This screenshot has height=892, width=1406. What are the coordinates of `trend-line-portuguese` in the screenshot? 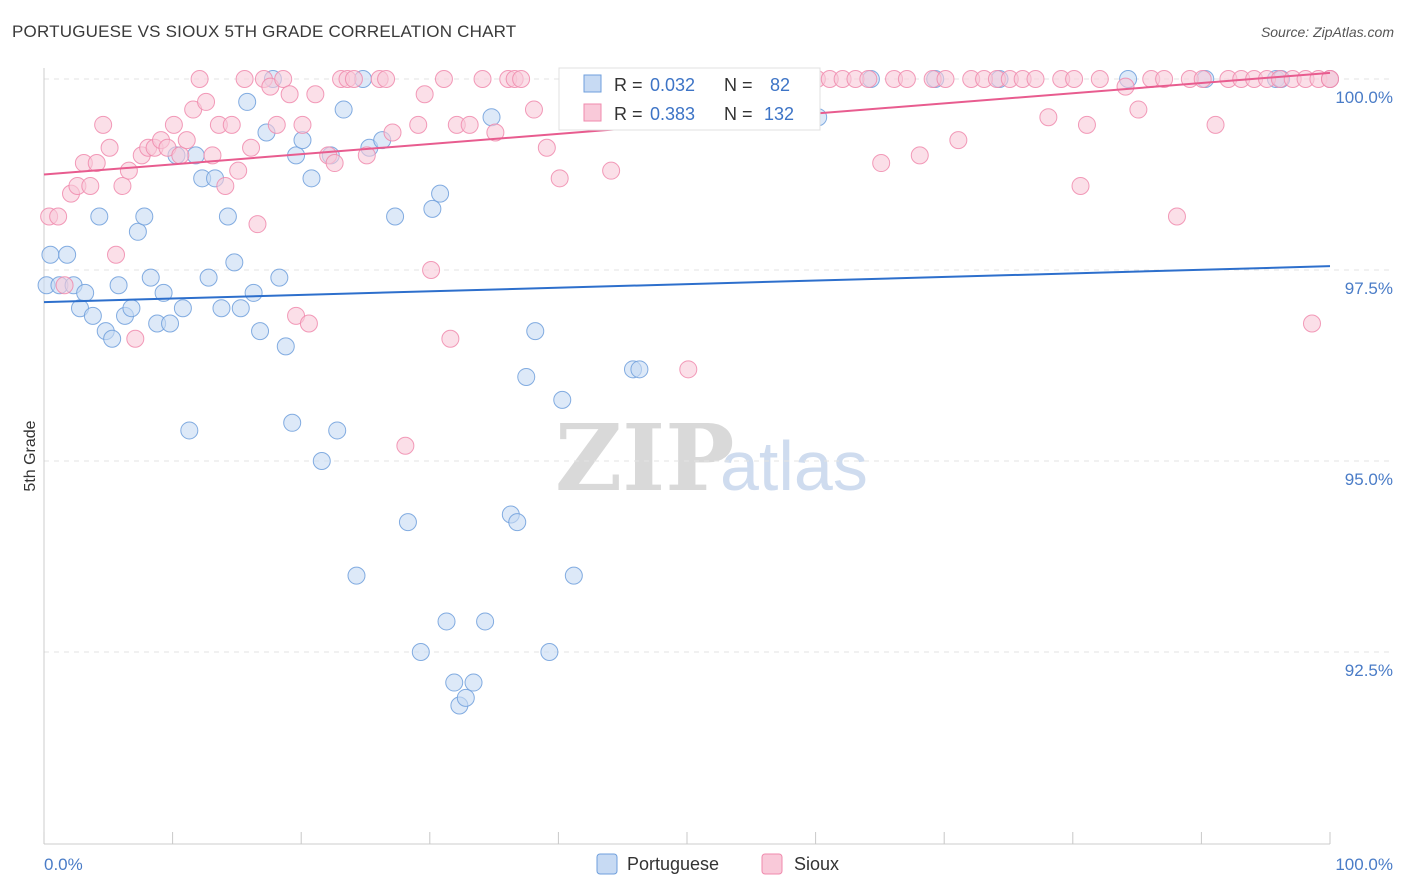 It's located at (687, 284).